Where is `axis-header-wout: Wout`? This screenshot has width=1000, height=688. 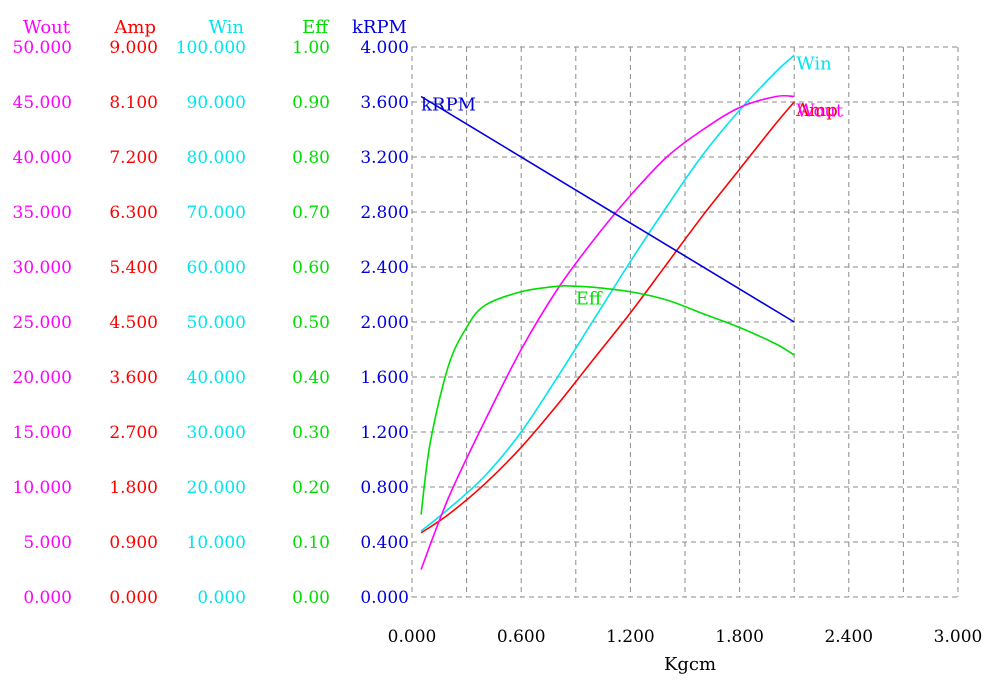 axis-header-wout: Wout is located at coordinates (47, 27).